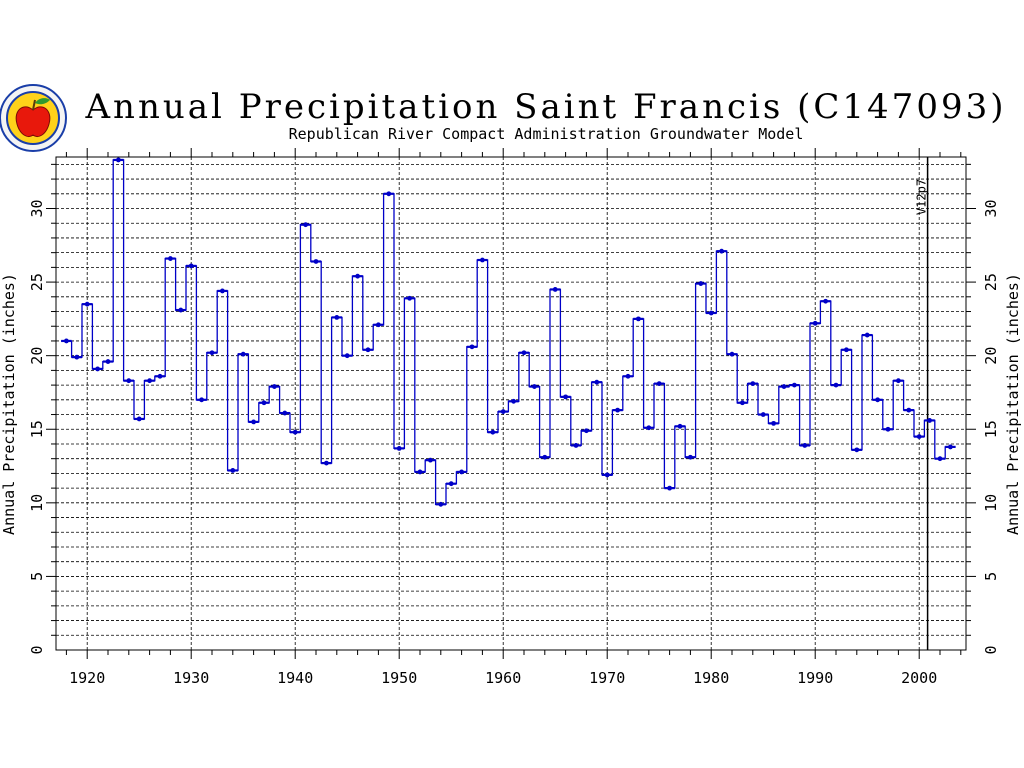  Describe the element at coordinates (37, 282) in the screenshot. I see `y-tick-label-left: 25` at that location.